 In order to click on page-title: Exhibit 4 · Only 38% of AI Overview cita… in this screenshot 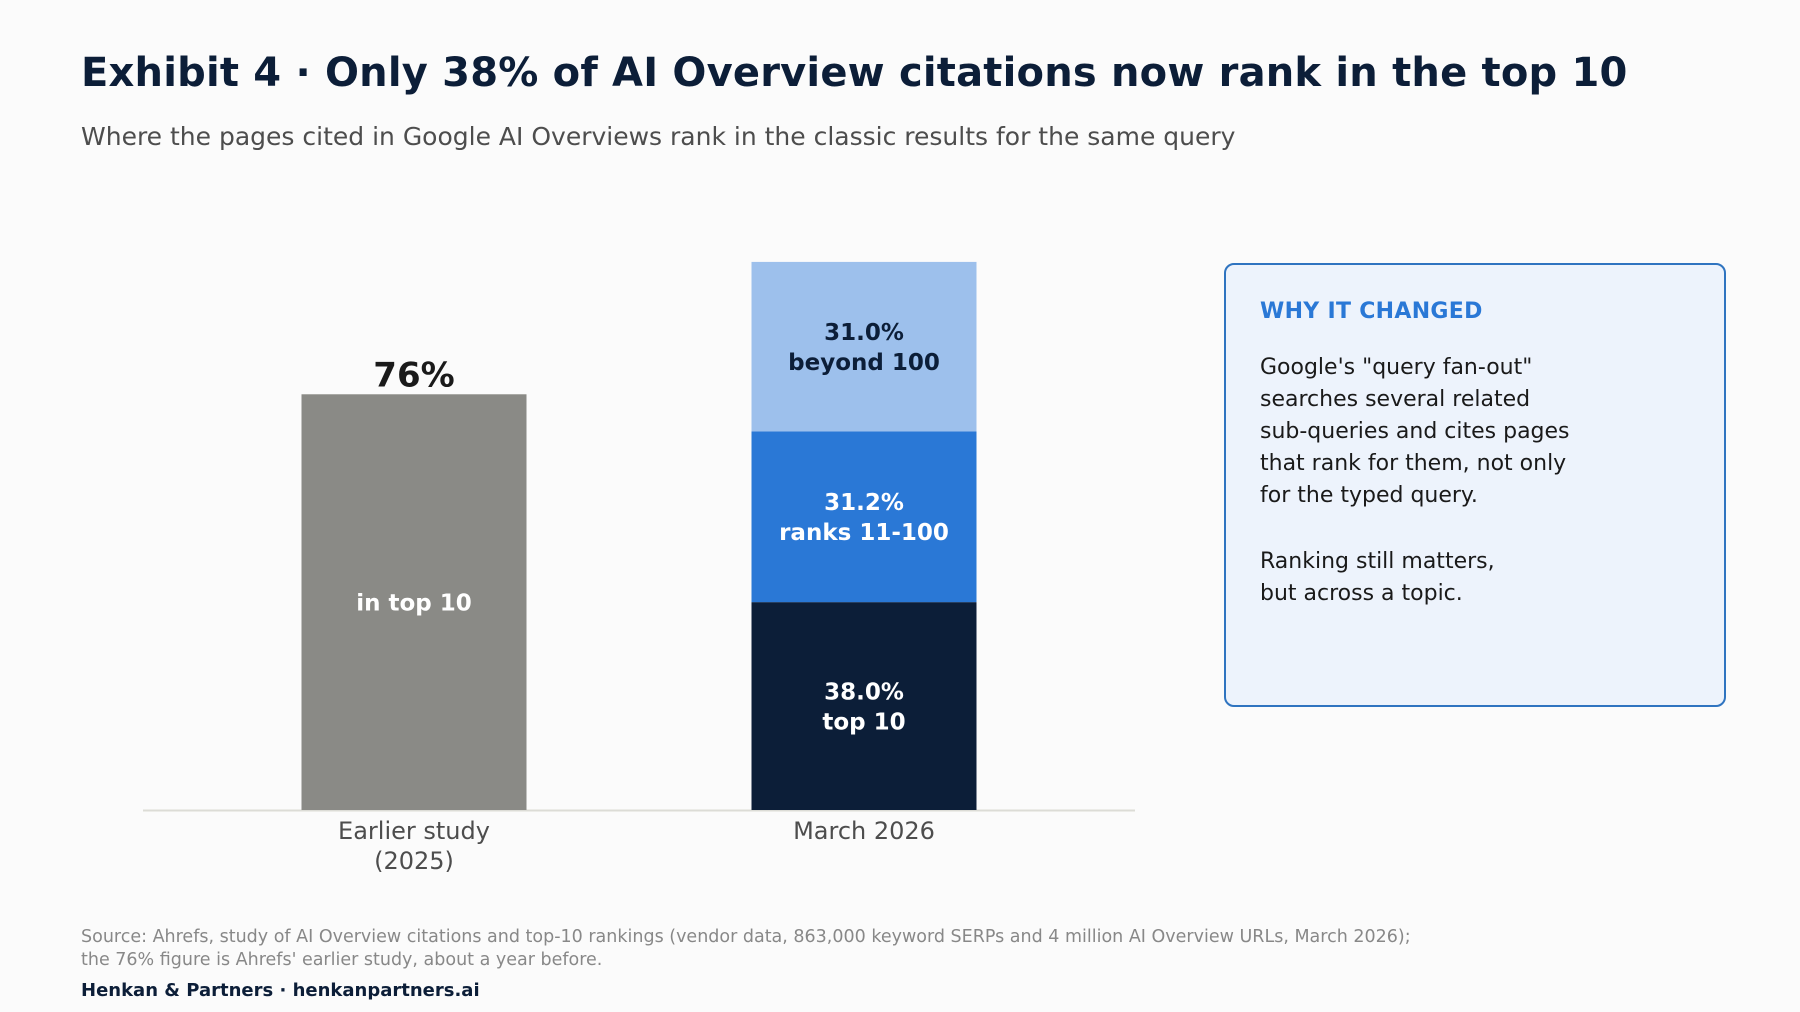, I will do `click(854, 73)`.